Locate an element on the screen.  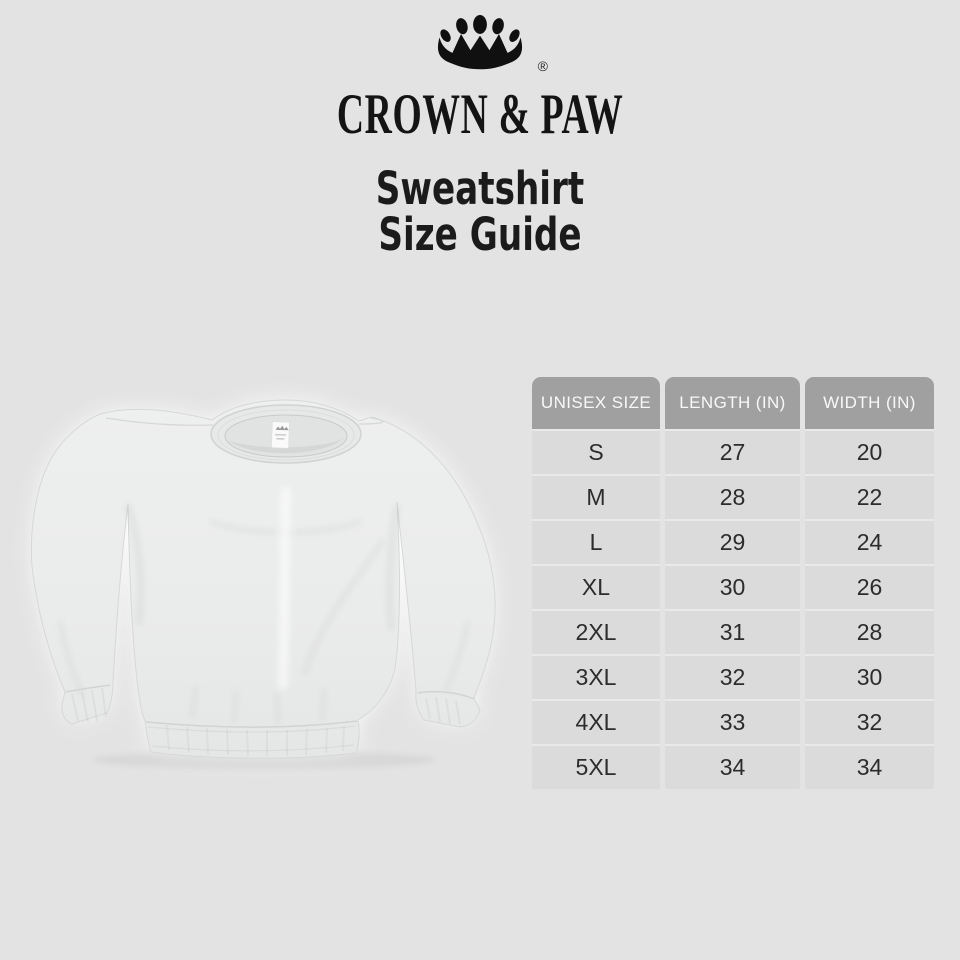
size-cell: M is located at coordinates (596, 496).